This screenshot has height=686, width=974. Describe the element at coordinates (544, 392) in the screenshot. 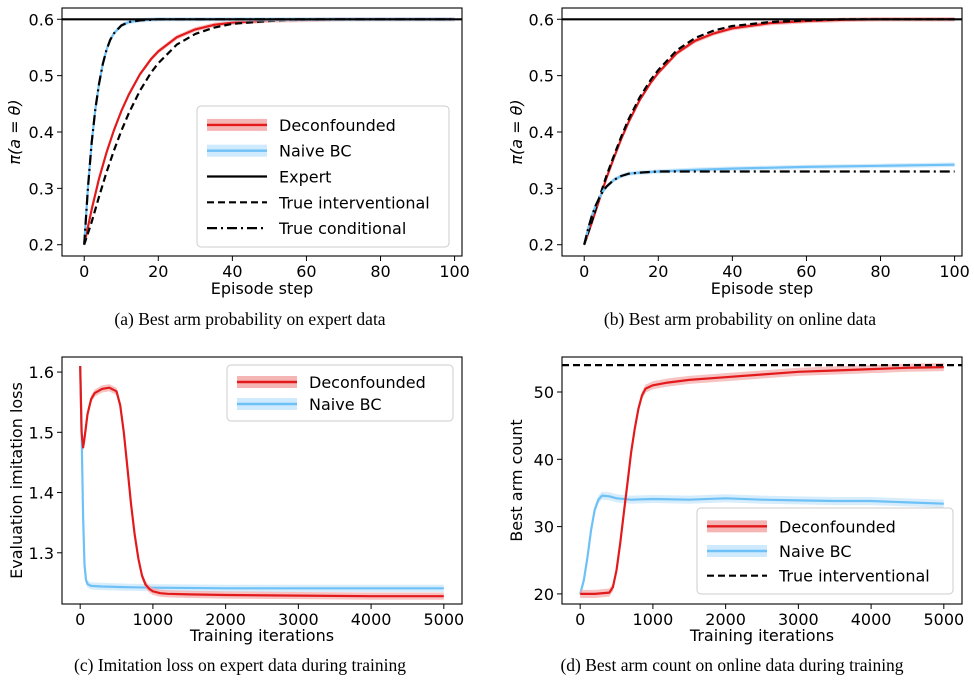

I see `y-tick-label: 50` at that location.